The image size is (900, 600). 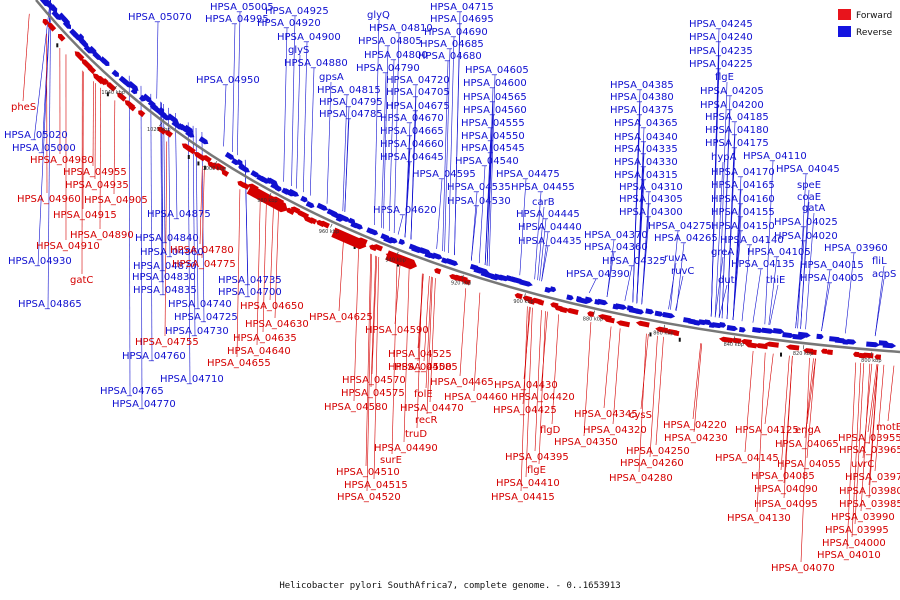 What do you see at coordinates (543, 397) in the screenshot?
I see `forward-gene-label: HPSA_04420` at bounding box center [543, 397].